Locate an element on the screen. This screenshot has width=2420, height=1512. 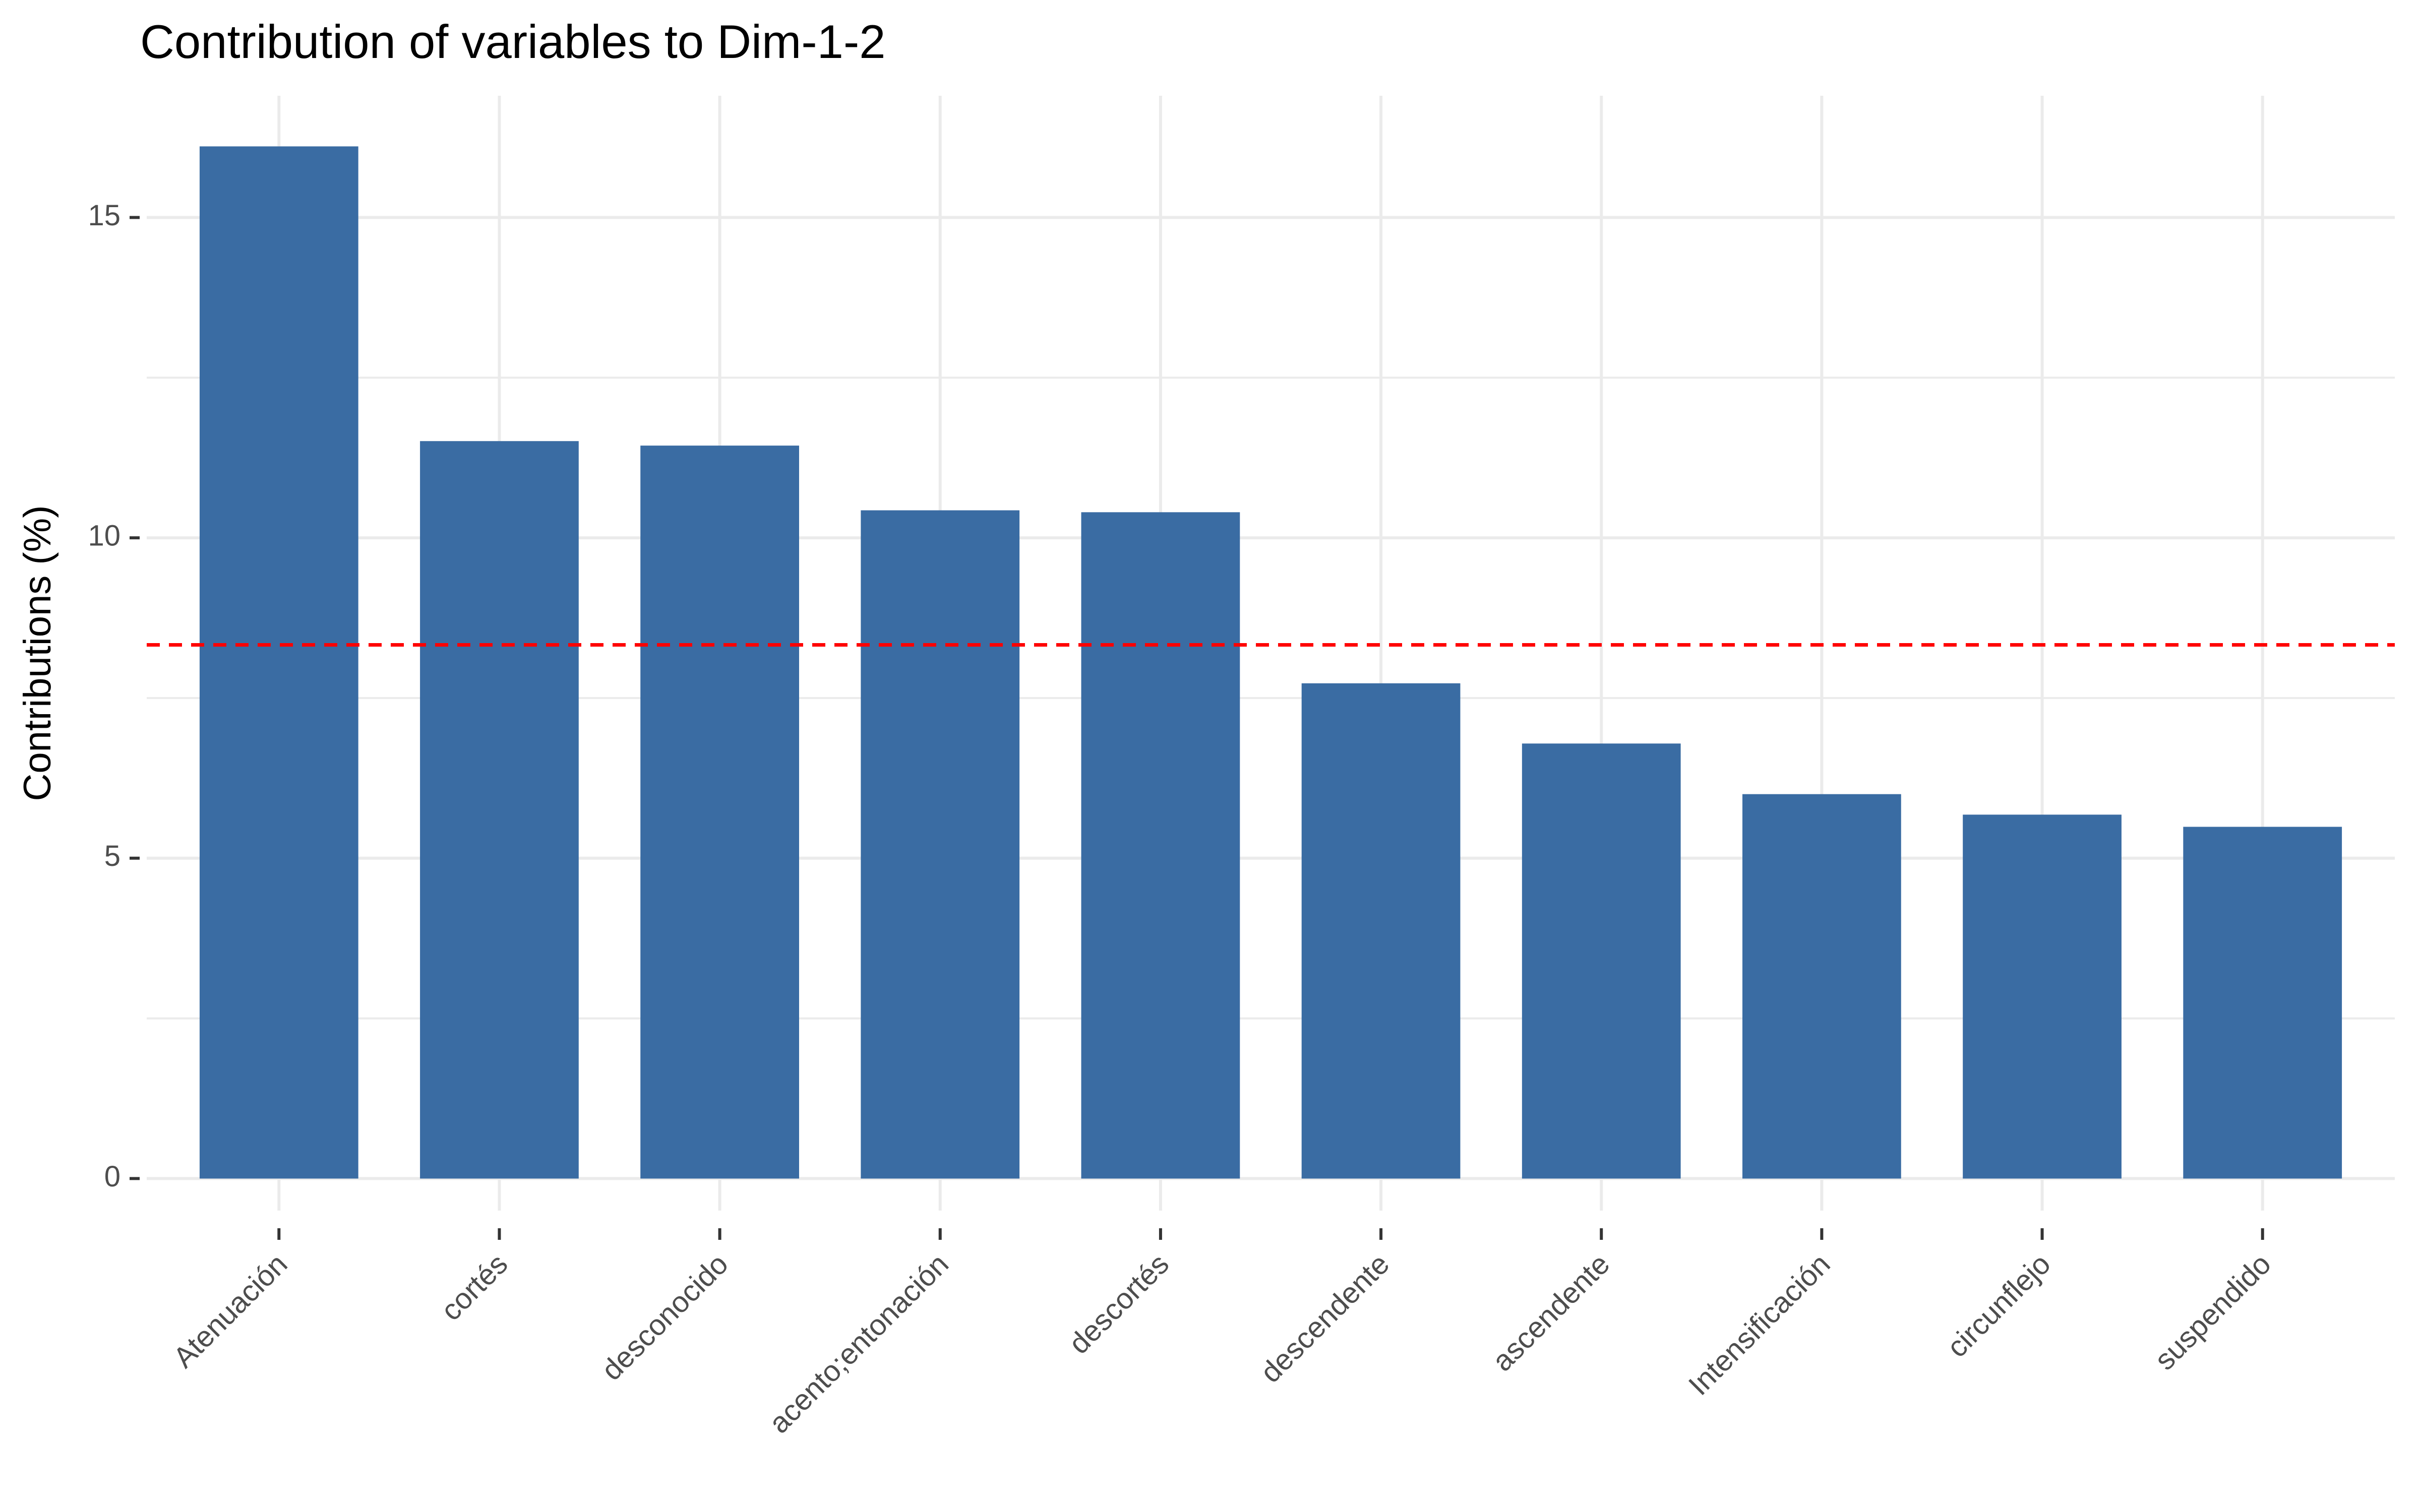
y-tick-label: 15 is located at coordinates (104, 216).